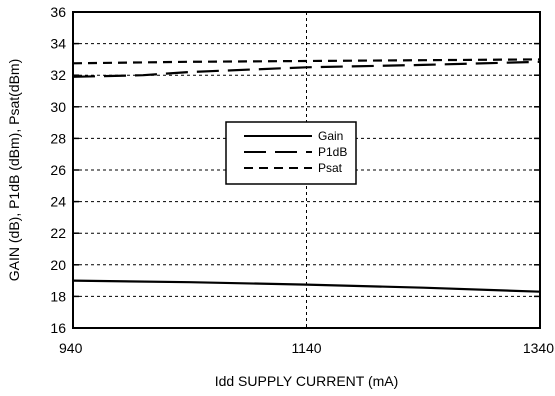 This screenshot has width=555, height=396. I want to click on x-axis-label: Idd SUPPLY CURRENT (mA), so click(307, 381).